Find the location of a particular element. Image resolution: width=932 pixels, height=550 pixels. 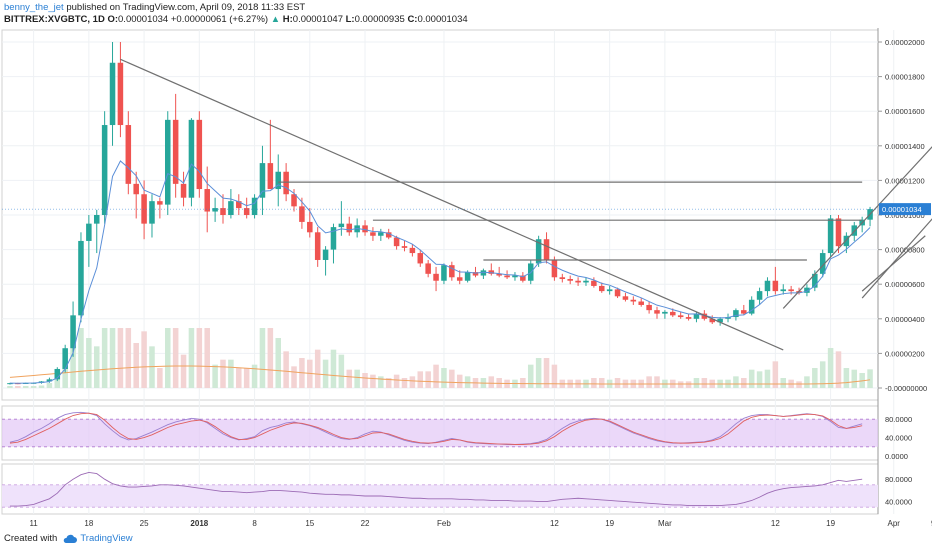

change-value: +0.00000061 (+6.27%) is located at coordinates (219, 19).